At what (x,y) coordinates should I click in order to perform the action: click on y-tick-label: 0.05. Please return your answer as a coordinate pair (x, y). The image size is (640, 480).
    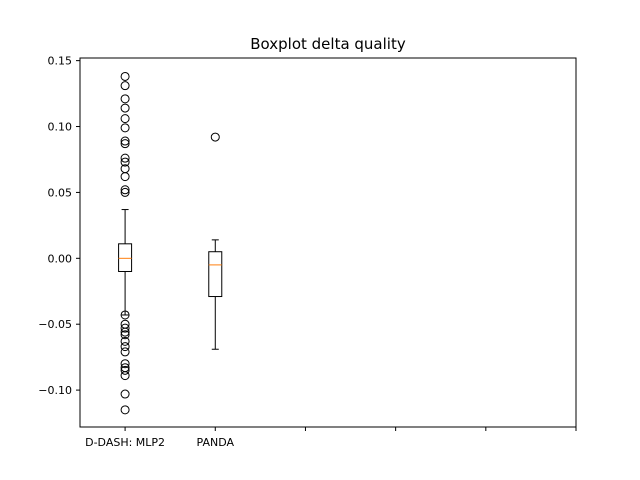
    Looking at the image, I should click on (60, 192).